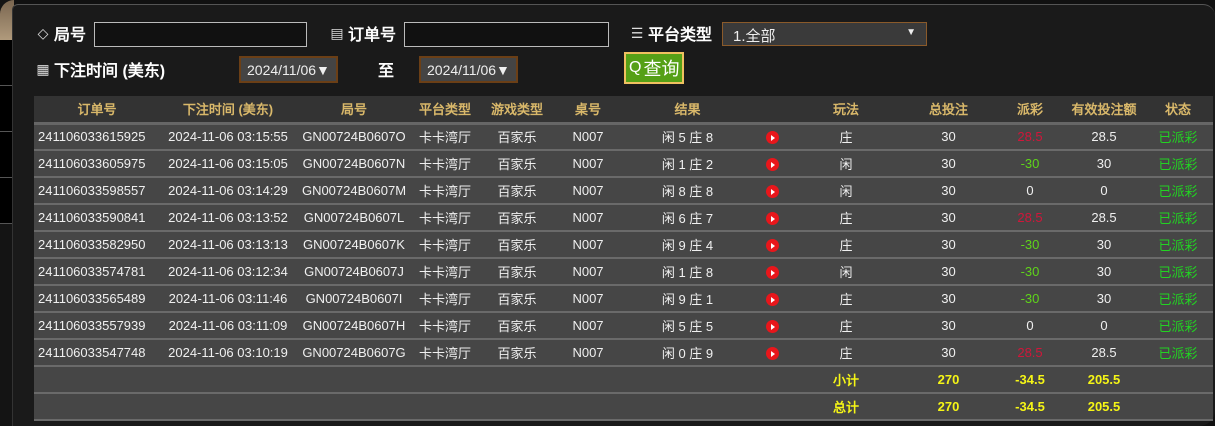 Image resolution: width=1215 pixels, height=426 pixels. Describe the element at coordinates (228, 218) in the screenshot. I see `cell-time: 2024-11-06 03:13:52` at that location.